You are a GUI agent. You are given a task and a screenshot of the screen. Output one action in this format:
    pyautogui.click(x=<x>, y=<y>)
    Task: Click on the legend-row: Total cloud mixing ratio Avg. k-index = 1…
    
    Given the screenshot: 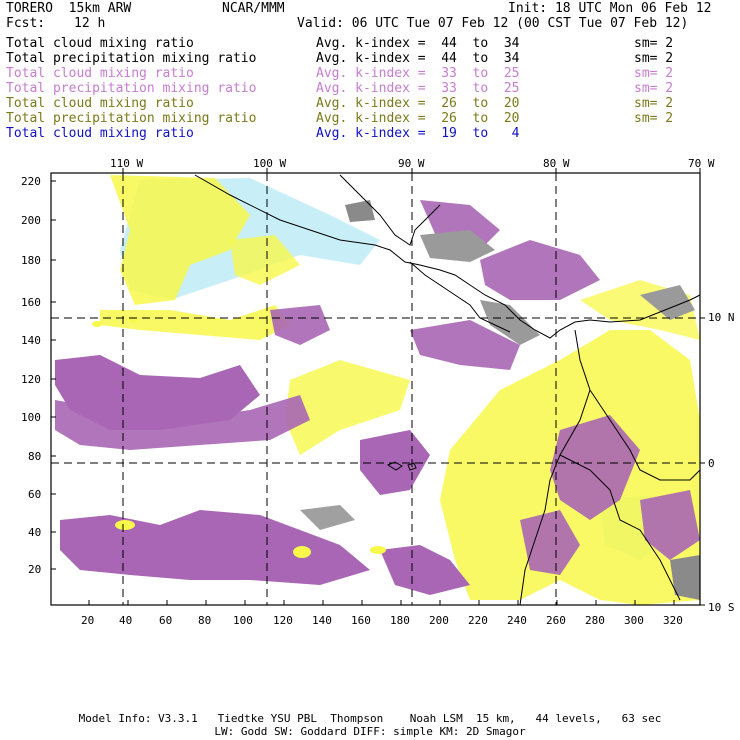 What is the action you would take?
    pyautogui.click(x=263, y=133)
    